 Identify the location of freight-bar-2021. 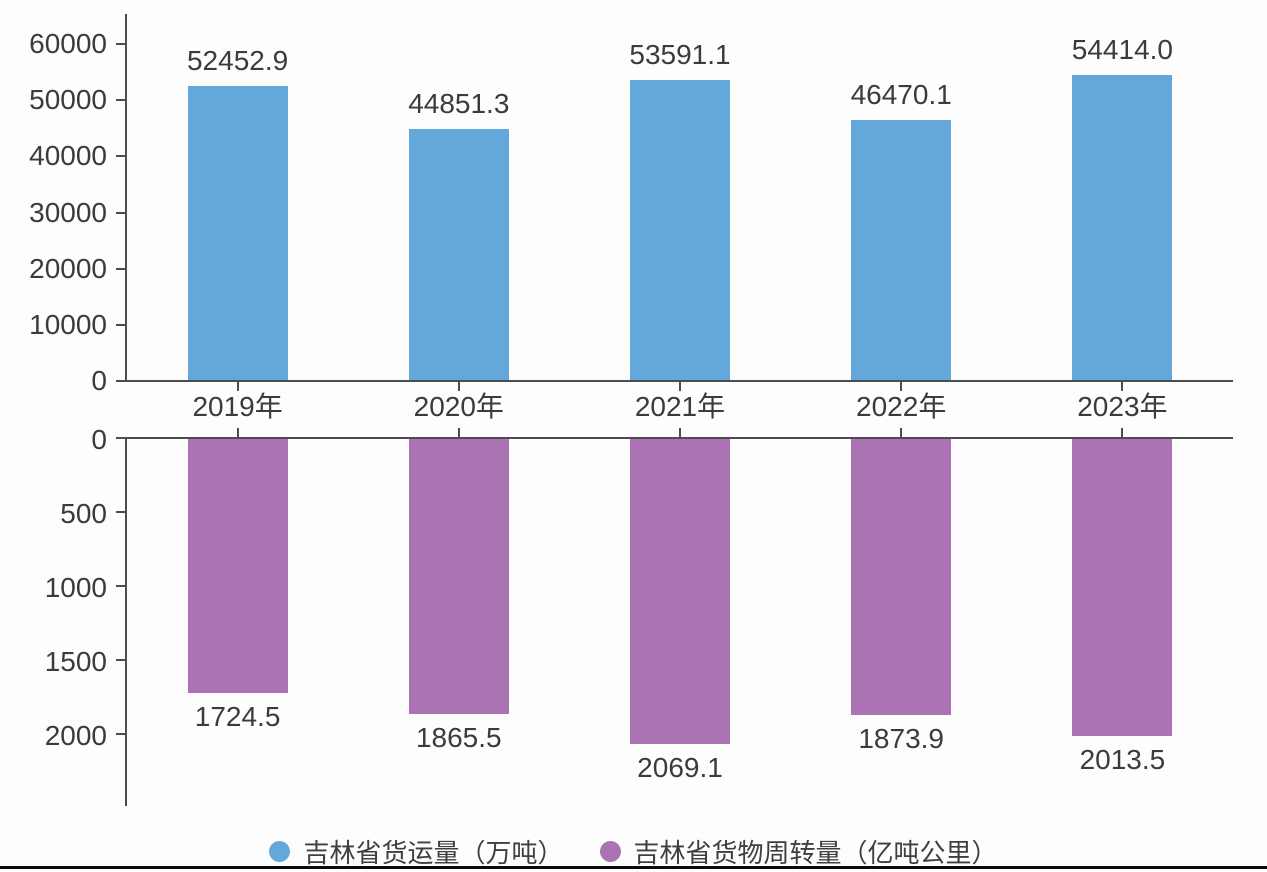
(680, 229).